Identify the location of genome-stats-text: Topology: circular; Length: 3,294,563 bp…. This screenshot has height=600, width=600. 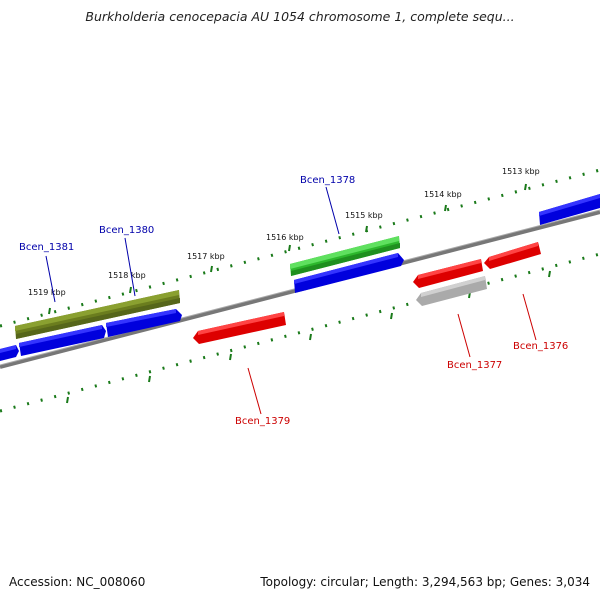
(425, 582).